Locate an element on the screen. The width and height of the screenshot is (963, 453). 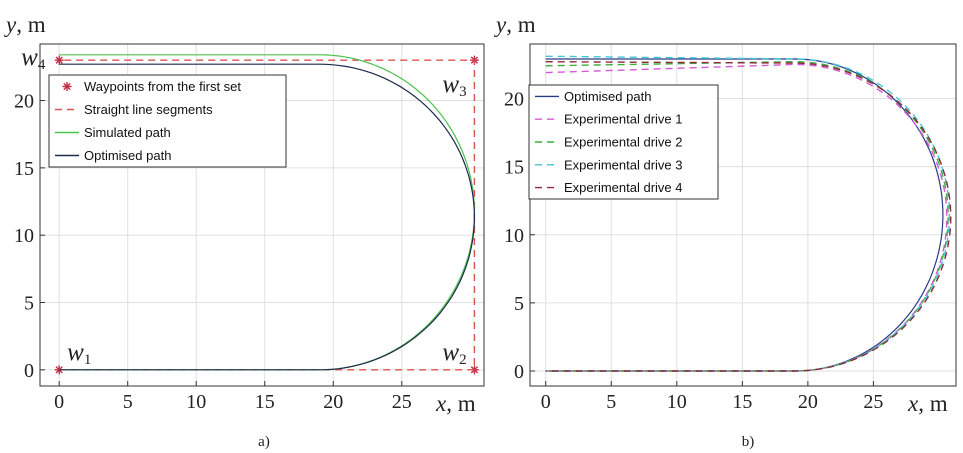
waypoint-label: w3 is located at coordinates (454, 85).